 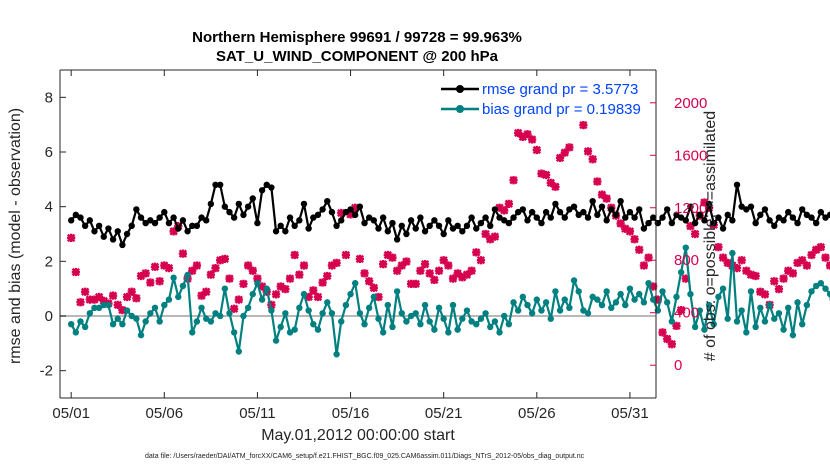 What do you see at coordinates (165, 413) in the screenshot?
I see `x-tick-label: 05/06` at bounding box center [165, 413].